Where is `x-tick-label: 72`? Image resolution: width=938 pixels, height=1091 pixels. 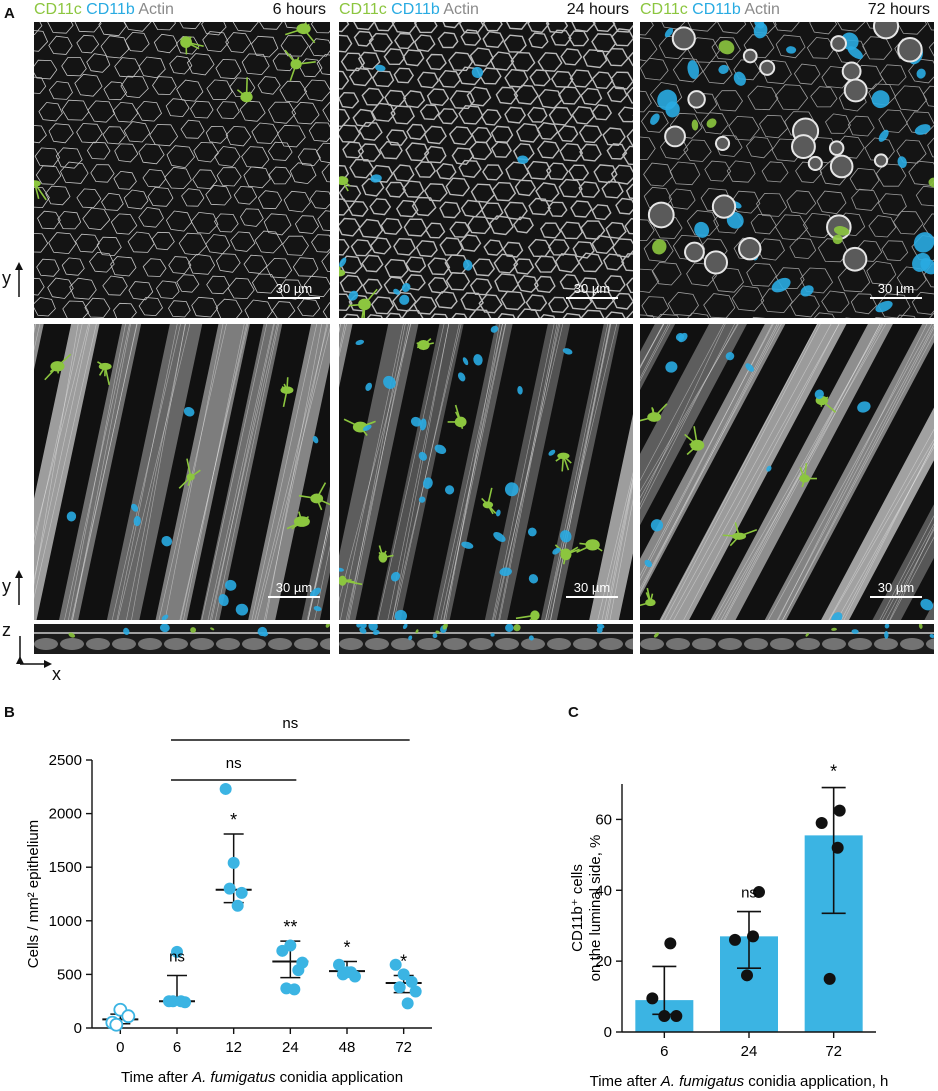
x-tick-label: 72 is located at coordinates (403, 1047).